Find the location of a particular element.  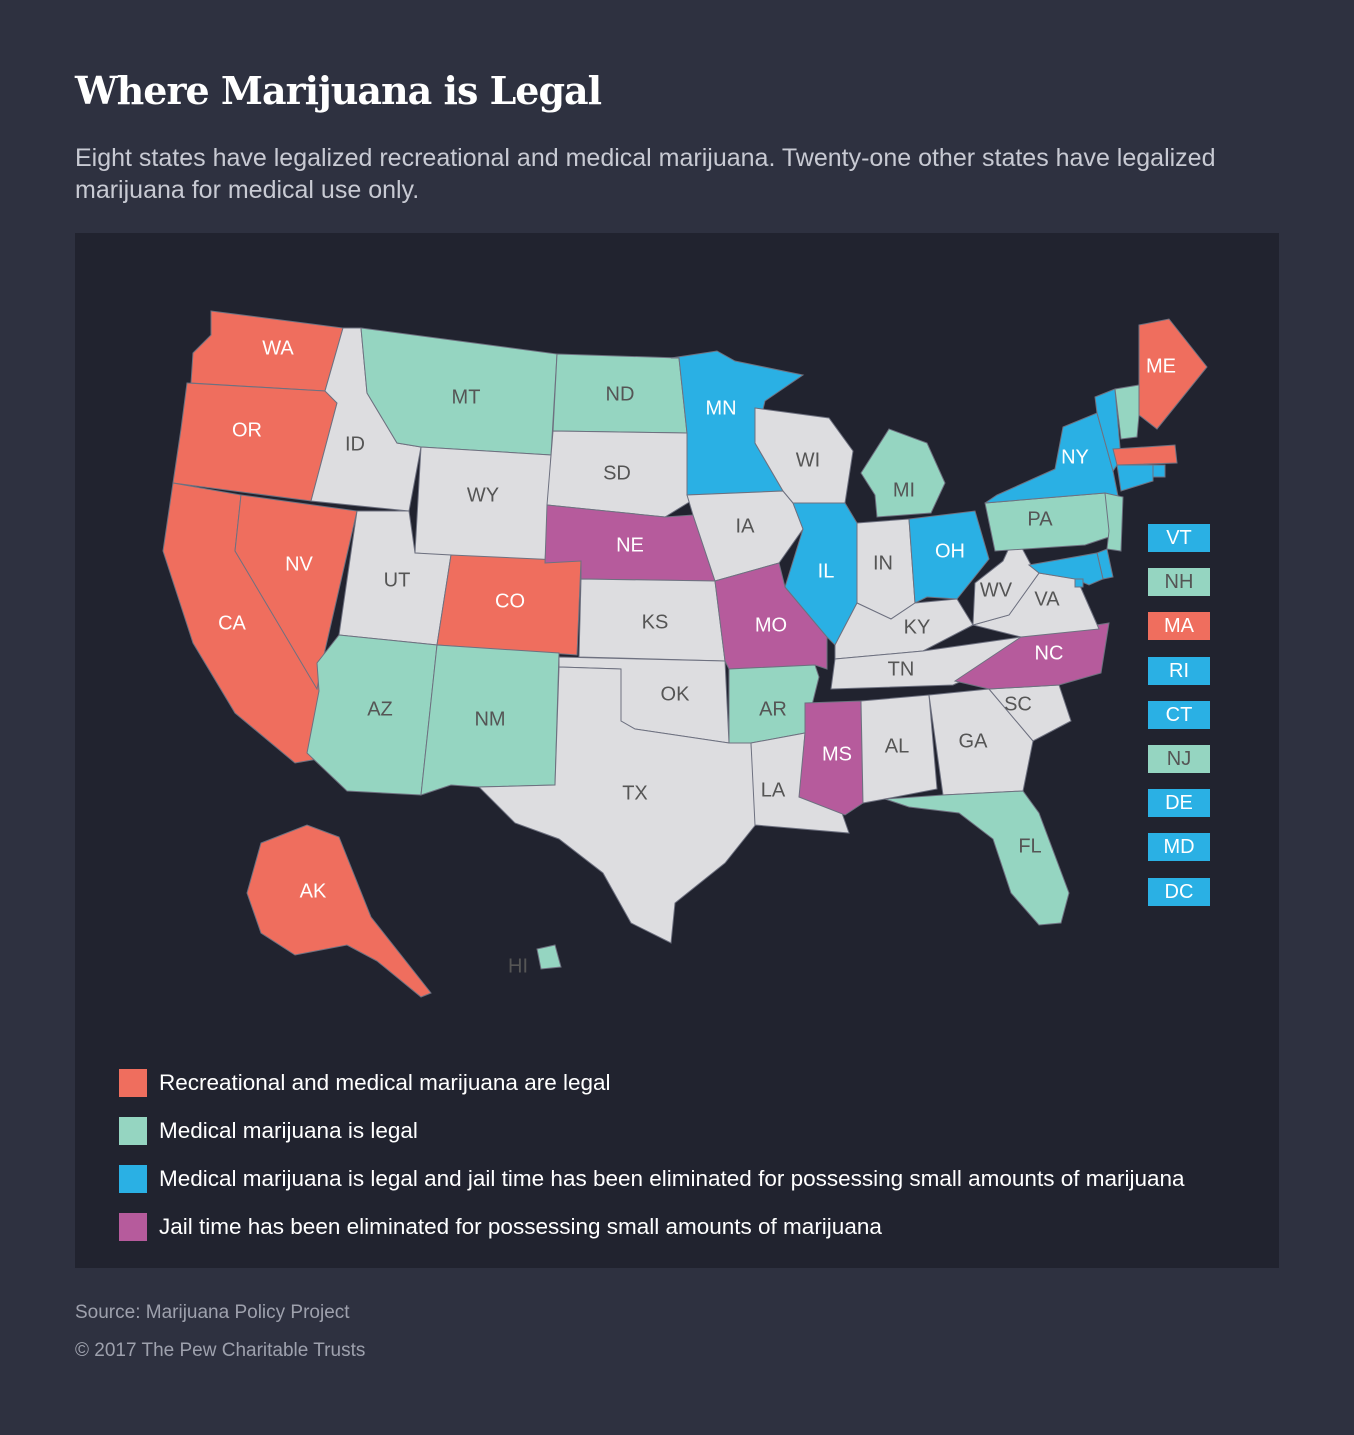

state-label-tx: TX is located at coordinates (635, 793).